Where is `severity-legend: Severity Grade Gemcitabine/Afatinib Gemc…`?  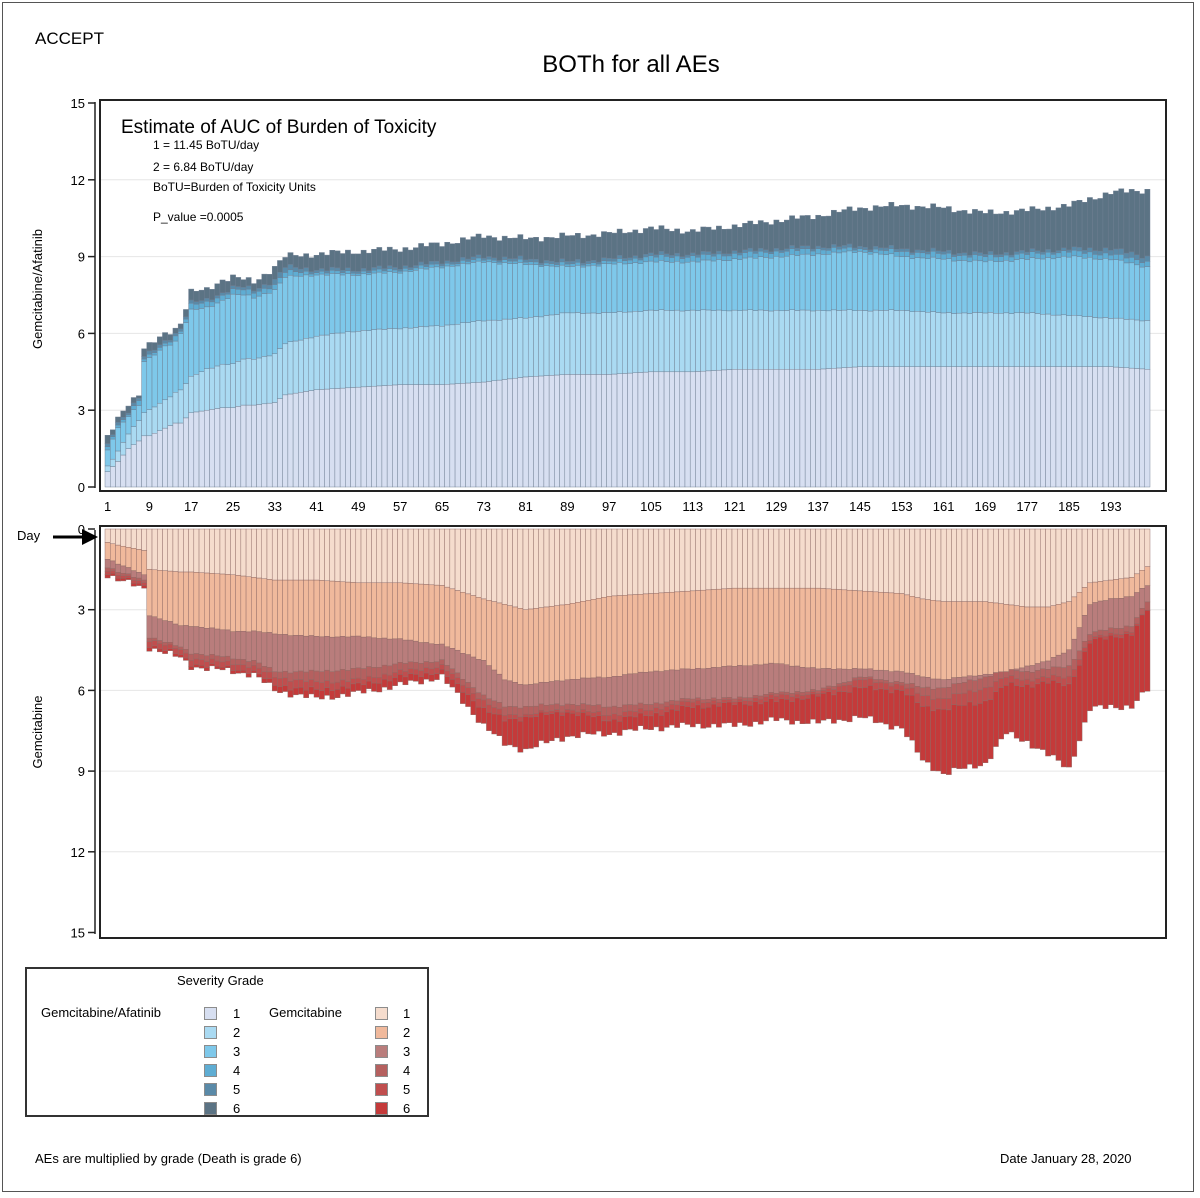 severity-legend: Severity Grade Gemcitabine/Afatinib Gemc… is located at coordinates (227, 1042).